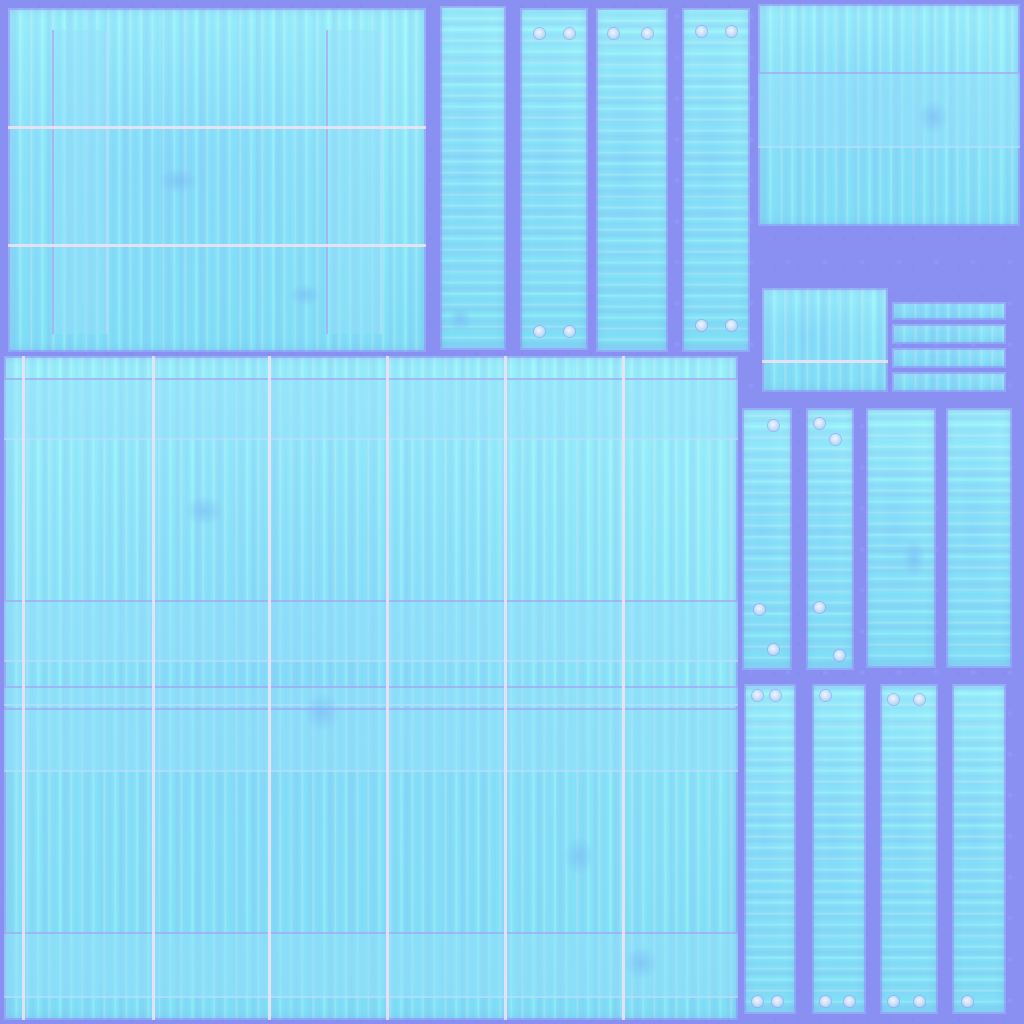 This screenshot has height=1024, width=1024. I want to click on cleat-right, so click(354, 182).